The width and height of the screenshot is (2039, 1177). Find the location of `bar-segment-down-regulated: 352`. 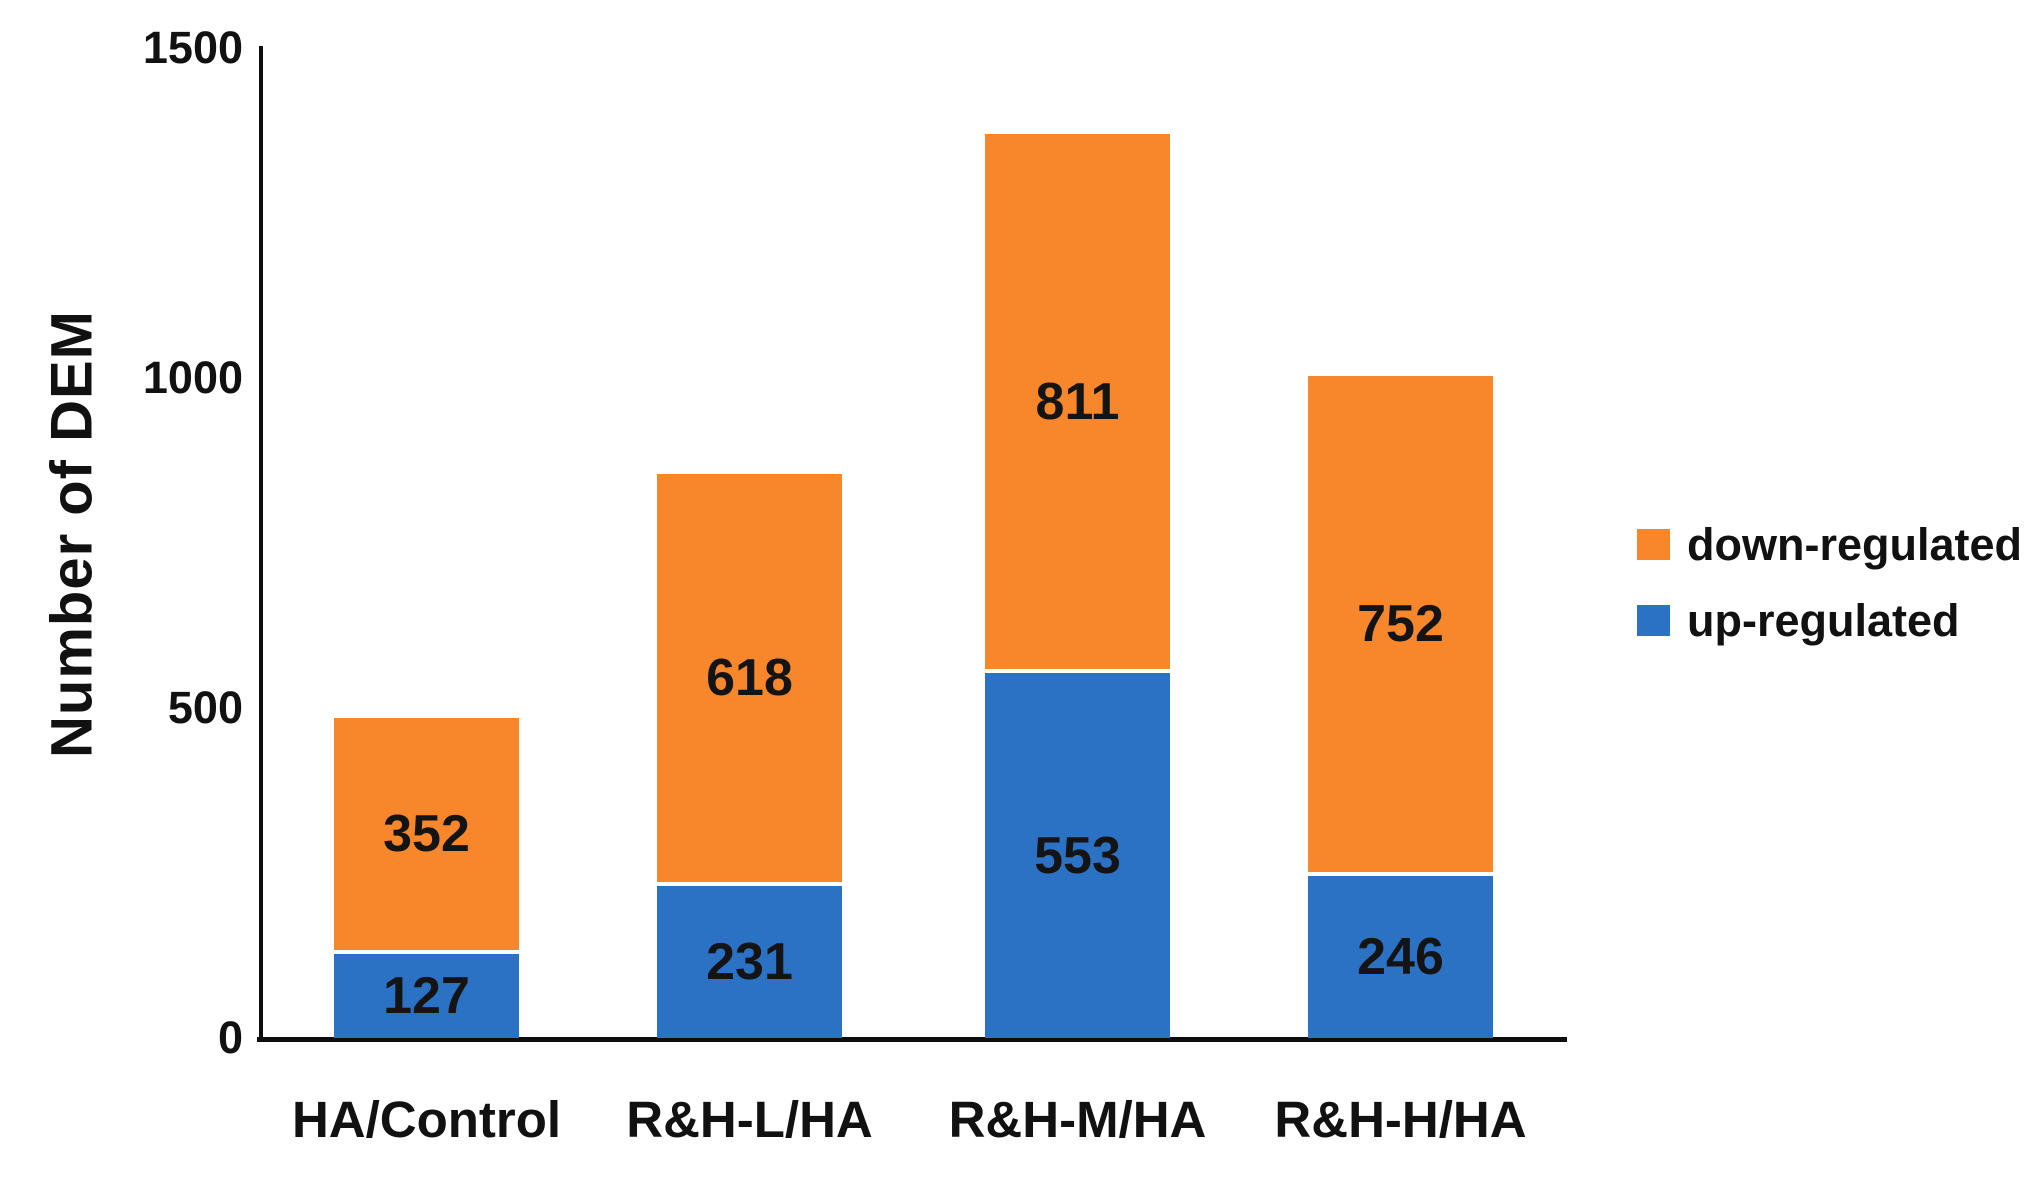

bar-segment-down-regulated: 352 is located at coordinates (426, 834).